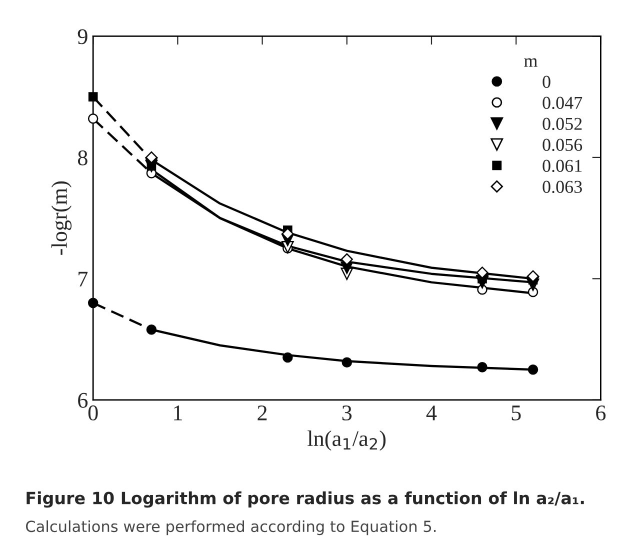 The width and height of the screenshot is (629, 557). I want to click on legend-label: 0.056, so click(562, 145).